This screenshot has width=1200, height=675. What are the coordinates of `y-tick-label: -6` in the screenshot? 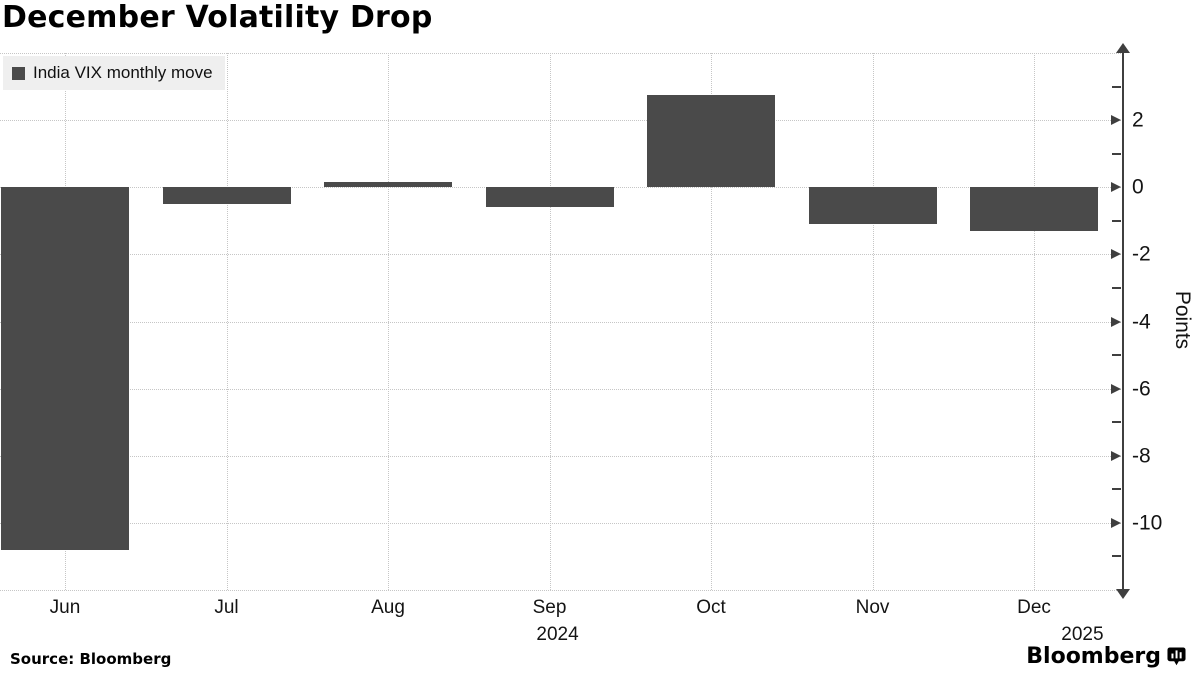 It's located at (1141, 389).